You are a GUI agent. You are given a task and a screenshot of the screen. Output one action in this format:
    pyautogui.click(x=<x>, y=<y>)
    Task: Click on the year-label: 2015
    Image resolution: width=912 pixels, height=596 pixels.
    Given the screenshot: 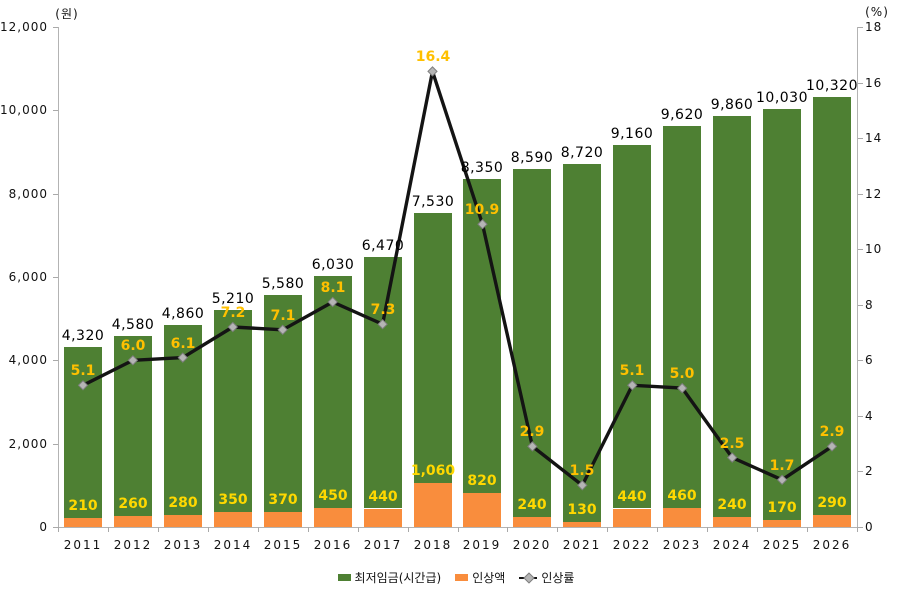 What is the action you would take?
    pyautogui.click(x=283, y=545)
    